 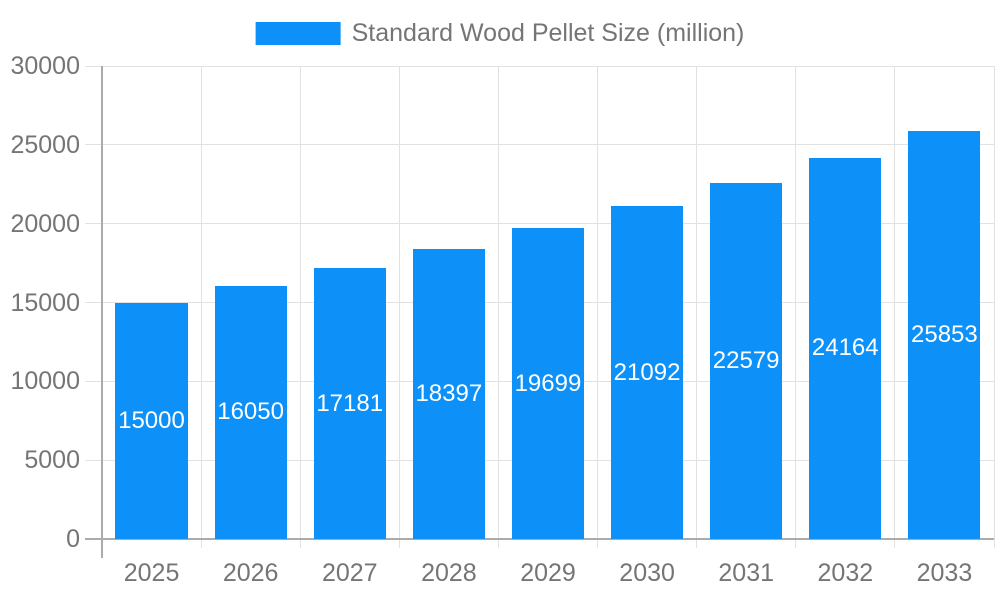 I want to click on y-axis-tick-label: 25000, so click(x=45, y=144).